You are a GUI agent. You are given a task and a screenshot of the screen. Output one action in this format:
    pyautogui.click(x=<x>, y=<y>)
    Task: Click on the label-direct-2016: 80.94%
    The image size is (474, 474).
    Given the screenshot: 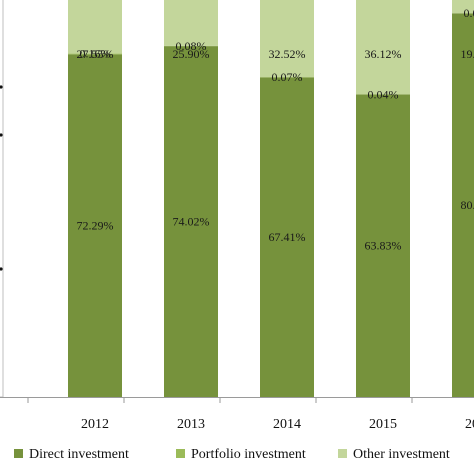 What is the action you would take?
    pyautogui.click(x=467, y=205)
    